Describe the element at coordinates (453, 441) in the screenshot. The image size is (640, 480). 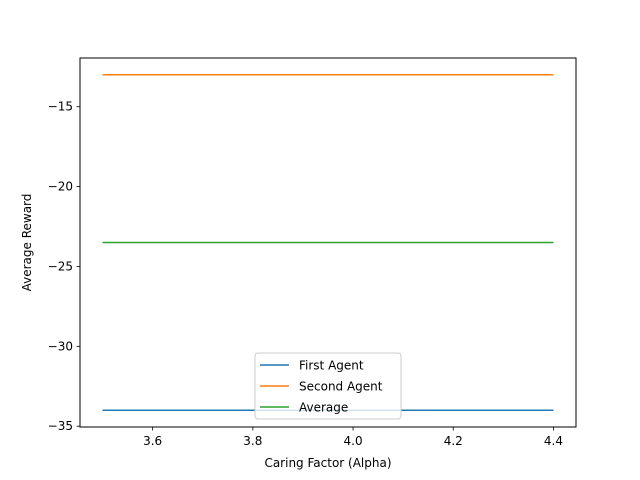
I see `x-tick-label: 4.2` at that location.